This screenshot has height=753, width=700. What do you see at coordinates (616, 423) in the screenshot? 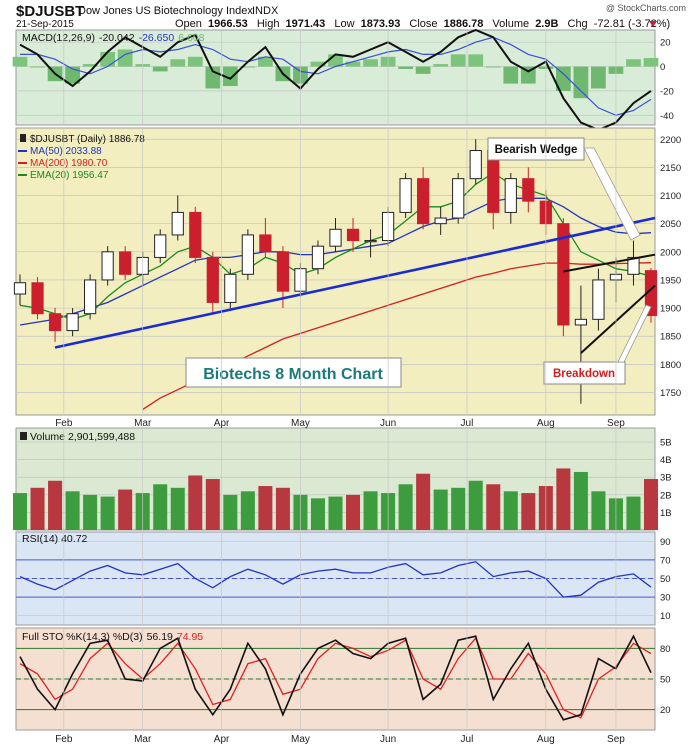
I see `price-month-label: Sep` at bounding box center [616, 423].